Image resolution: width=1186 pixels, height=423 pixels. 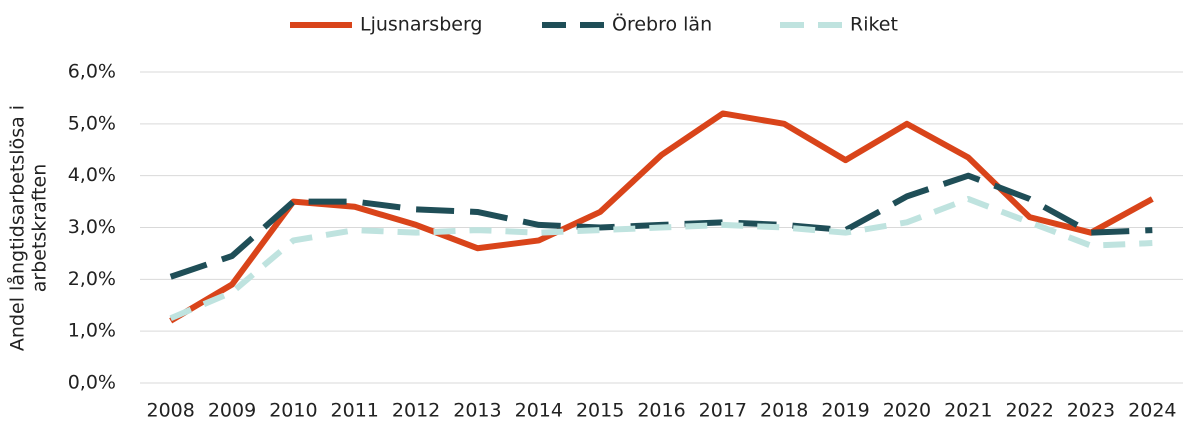 What do you see at coordinates (1029, 411) in the screenshot?
I see `x-tick-label: 2022` at bounding box center [1029, 411].